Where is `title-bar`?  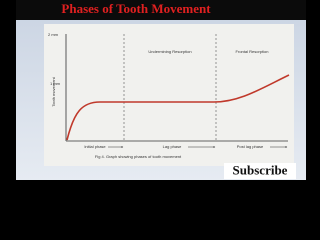 title-bar is located at coordinates (161, 10).